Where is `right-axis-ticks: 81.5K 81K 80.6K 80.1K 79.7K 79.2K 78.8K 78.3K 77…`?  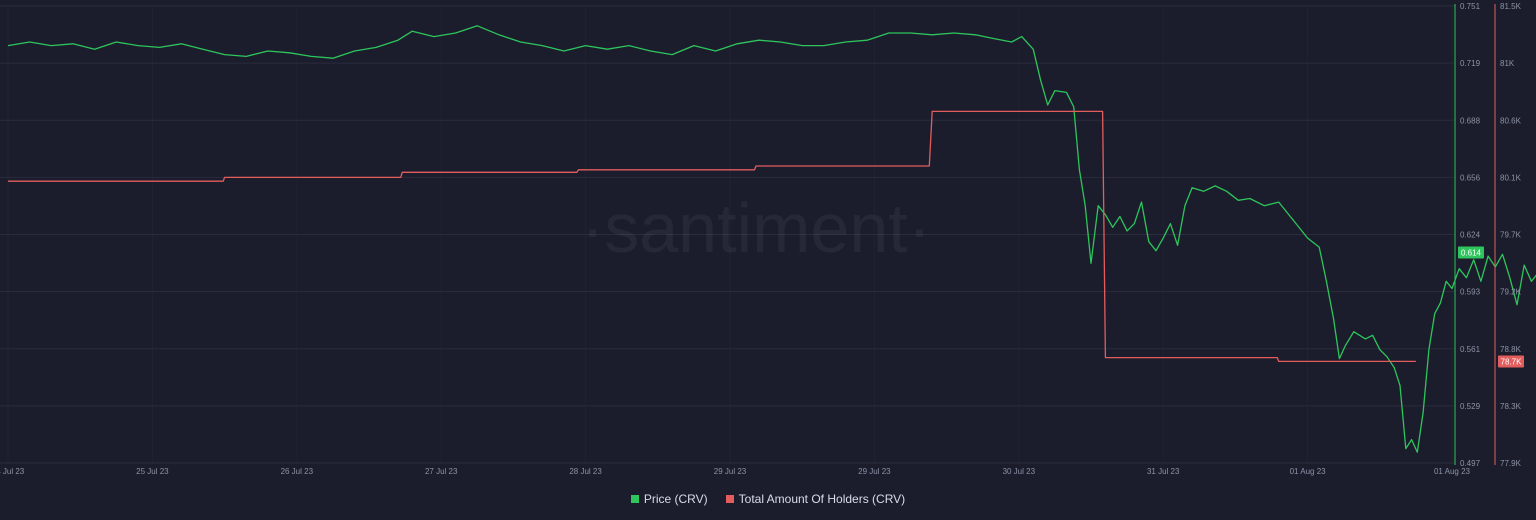 right-axis-ticks: 81.5K 81K 80.6K 80.1K 79.7K 79.2K 78.8K 78.3K 77… is located at coordinates (1511, 235).